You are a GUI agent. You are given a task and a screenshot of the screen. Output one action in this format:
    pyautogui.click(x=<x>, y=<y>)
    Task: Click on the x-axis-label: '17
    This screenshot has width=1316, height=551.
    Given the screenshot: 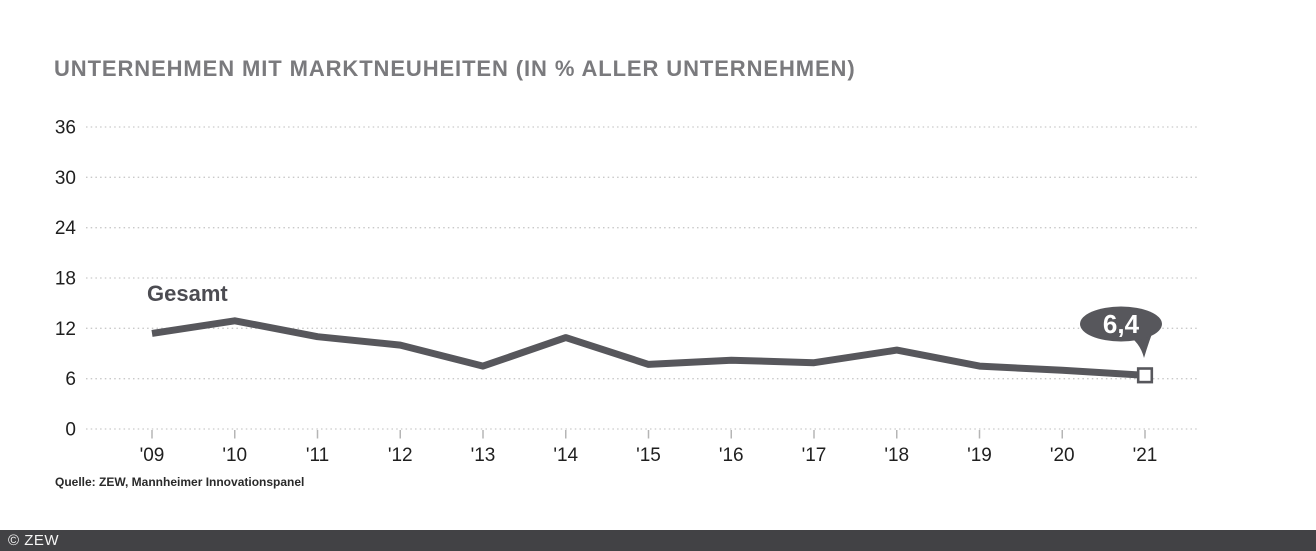 What is the action you would take?
    pyautogui.click(x=814, y=455)
    